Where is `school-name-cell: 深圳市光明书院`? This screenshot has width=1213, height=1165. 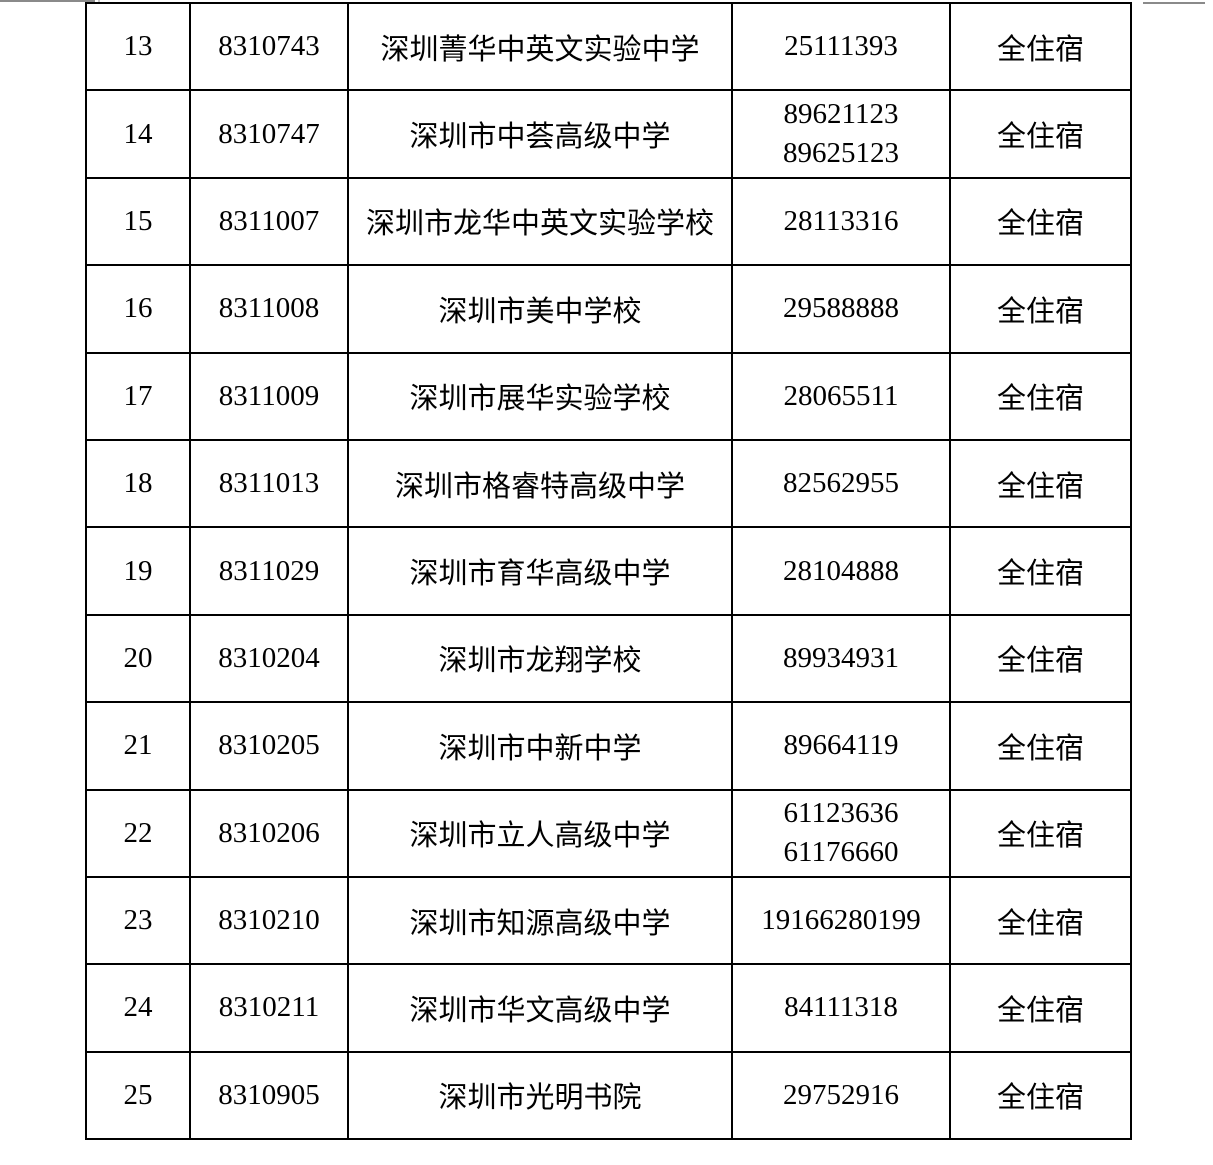
school-name-cell: 深圳市光明书院 is located at coordinates (540, 1095).